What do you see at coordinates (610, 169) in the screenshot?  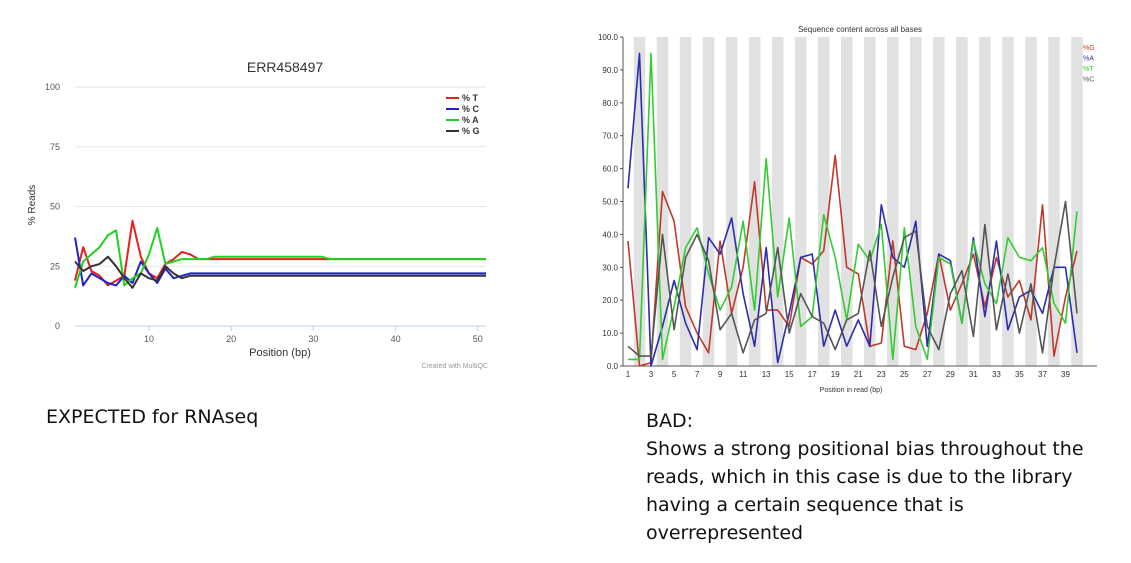 I see `y-tick-label: 60.0` at bounding box center [610, 169].